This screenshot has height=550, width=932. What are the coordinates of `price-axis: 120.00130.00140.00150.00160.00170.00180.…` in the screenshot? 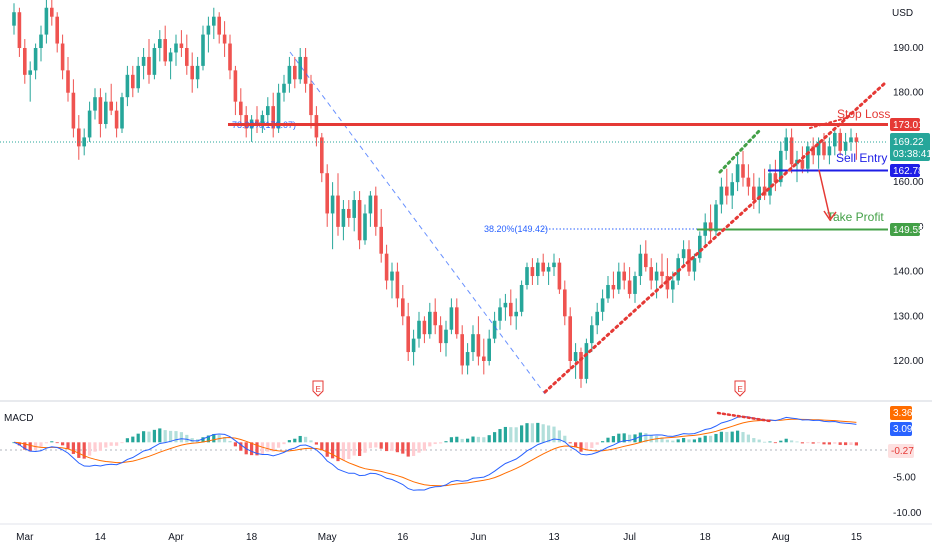 It's located at (908, 205).